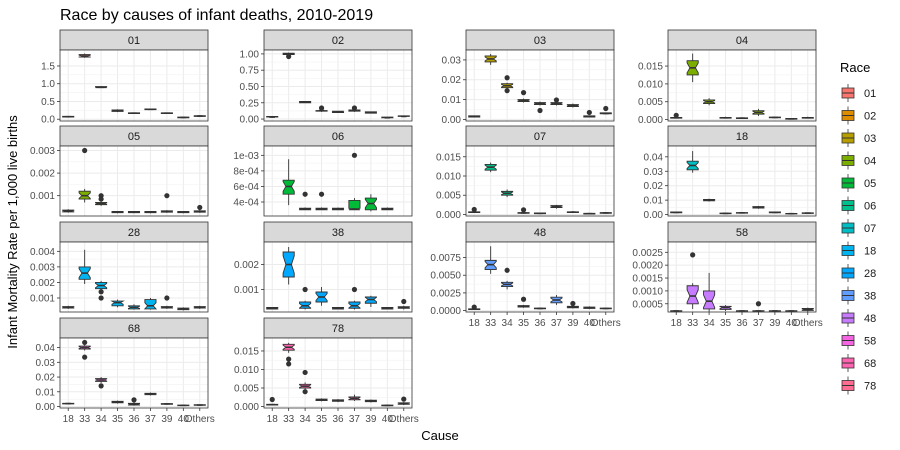  I want to click on x-axis-label: Cause, so click(440, 435).